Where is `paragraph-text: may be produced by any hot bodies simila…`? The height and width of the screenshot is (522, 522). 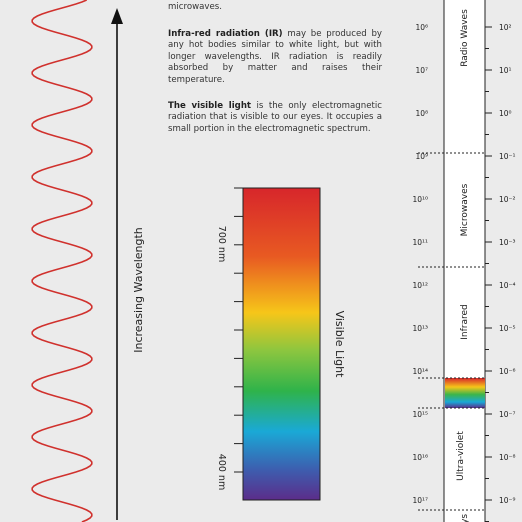 paragraph-text: may be produced by any hot bodies simila… is located at coordinates (275, 57).